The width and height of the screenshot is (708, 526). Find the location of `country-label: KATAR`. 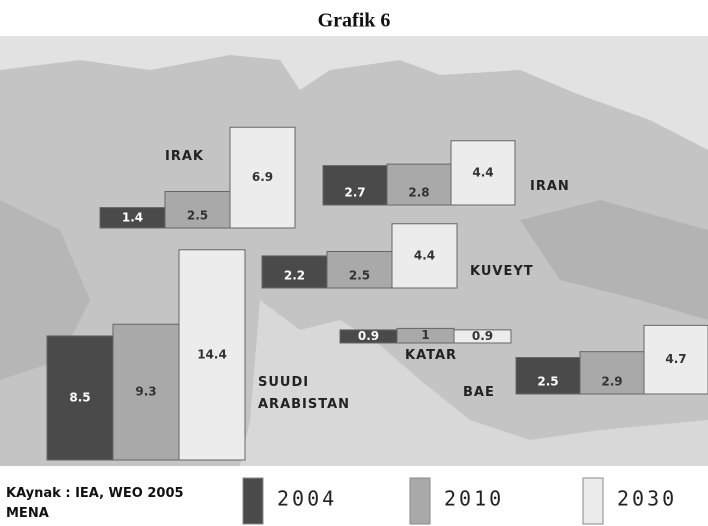

country-label: KATAR is located at coordinates (431, 355).